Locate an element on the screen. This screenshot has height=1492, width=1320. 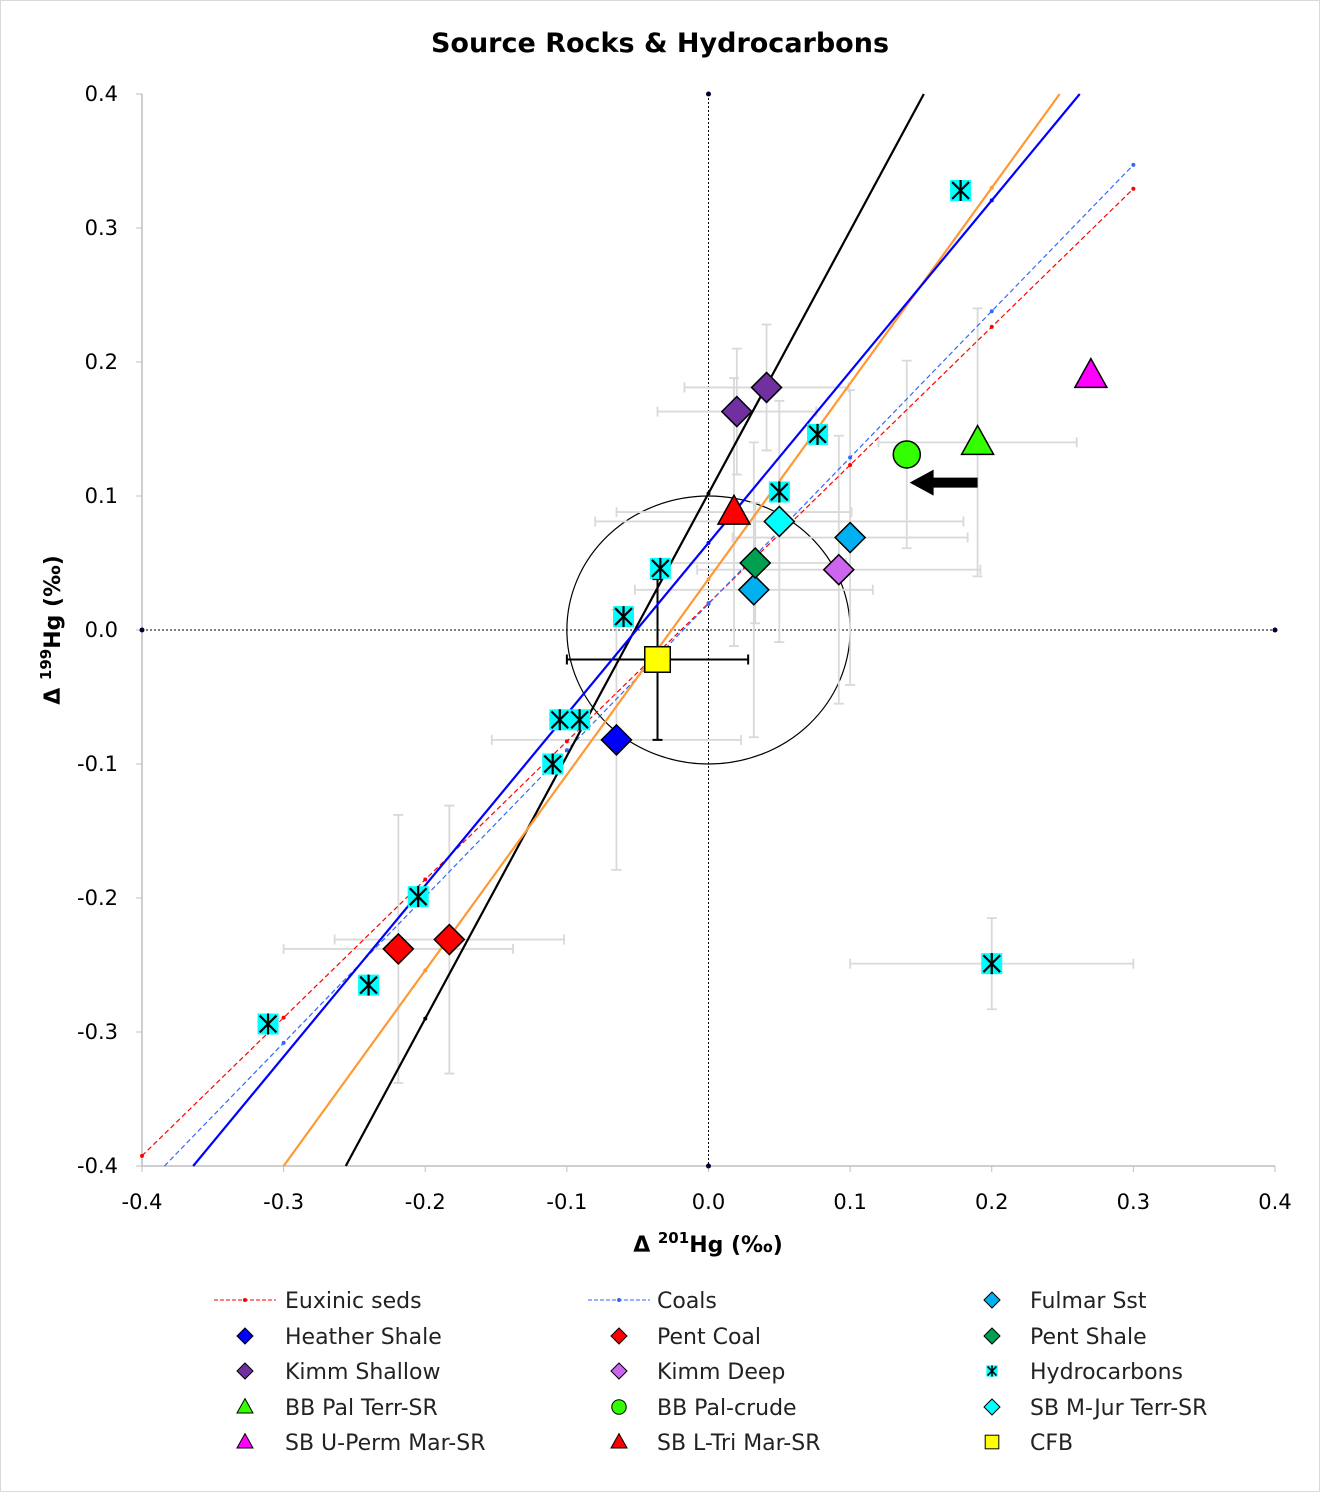
legend-item: Kimm Shallow is located at coordinates (338, 1372).